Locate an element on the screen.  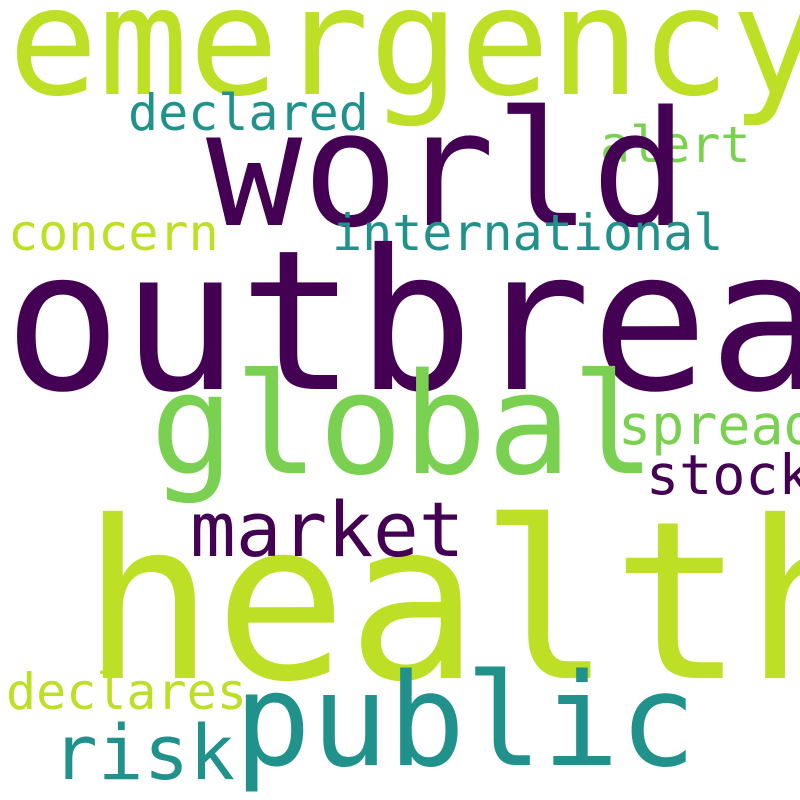
word-declared: declared is located at coordinates (248, 113).